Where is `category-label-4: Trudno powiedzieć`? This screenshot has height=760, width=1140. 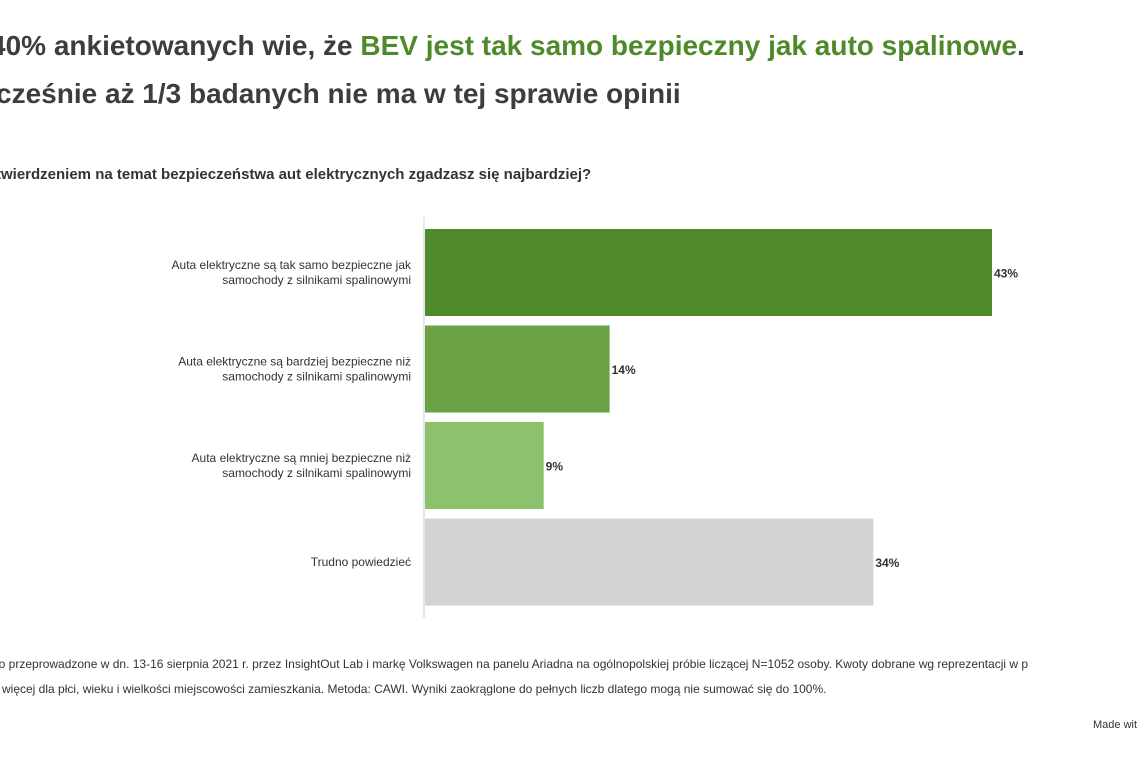
category-label-4: Trudno powiedzieć is located at coordinates (361, 562).